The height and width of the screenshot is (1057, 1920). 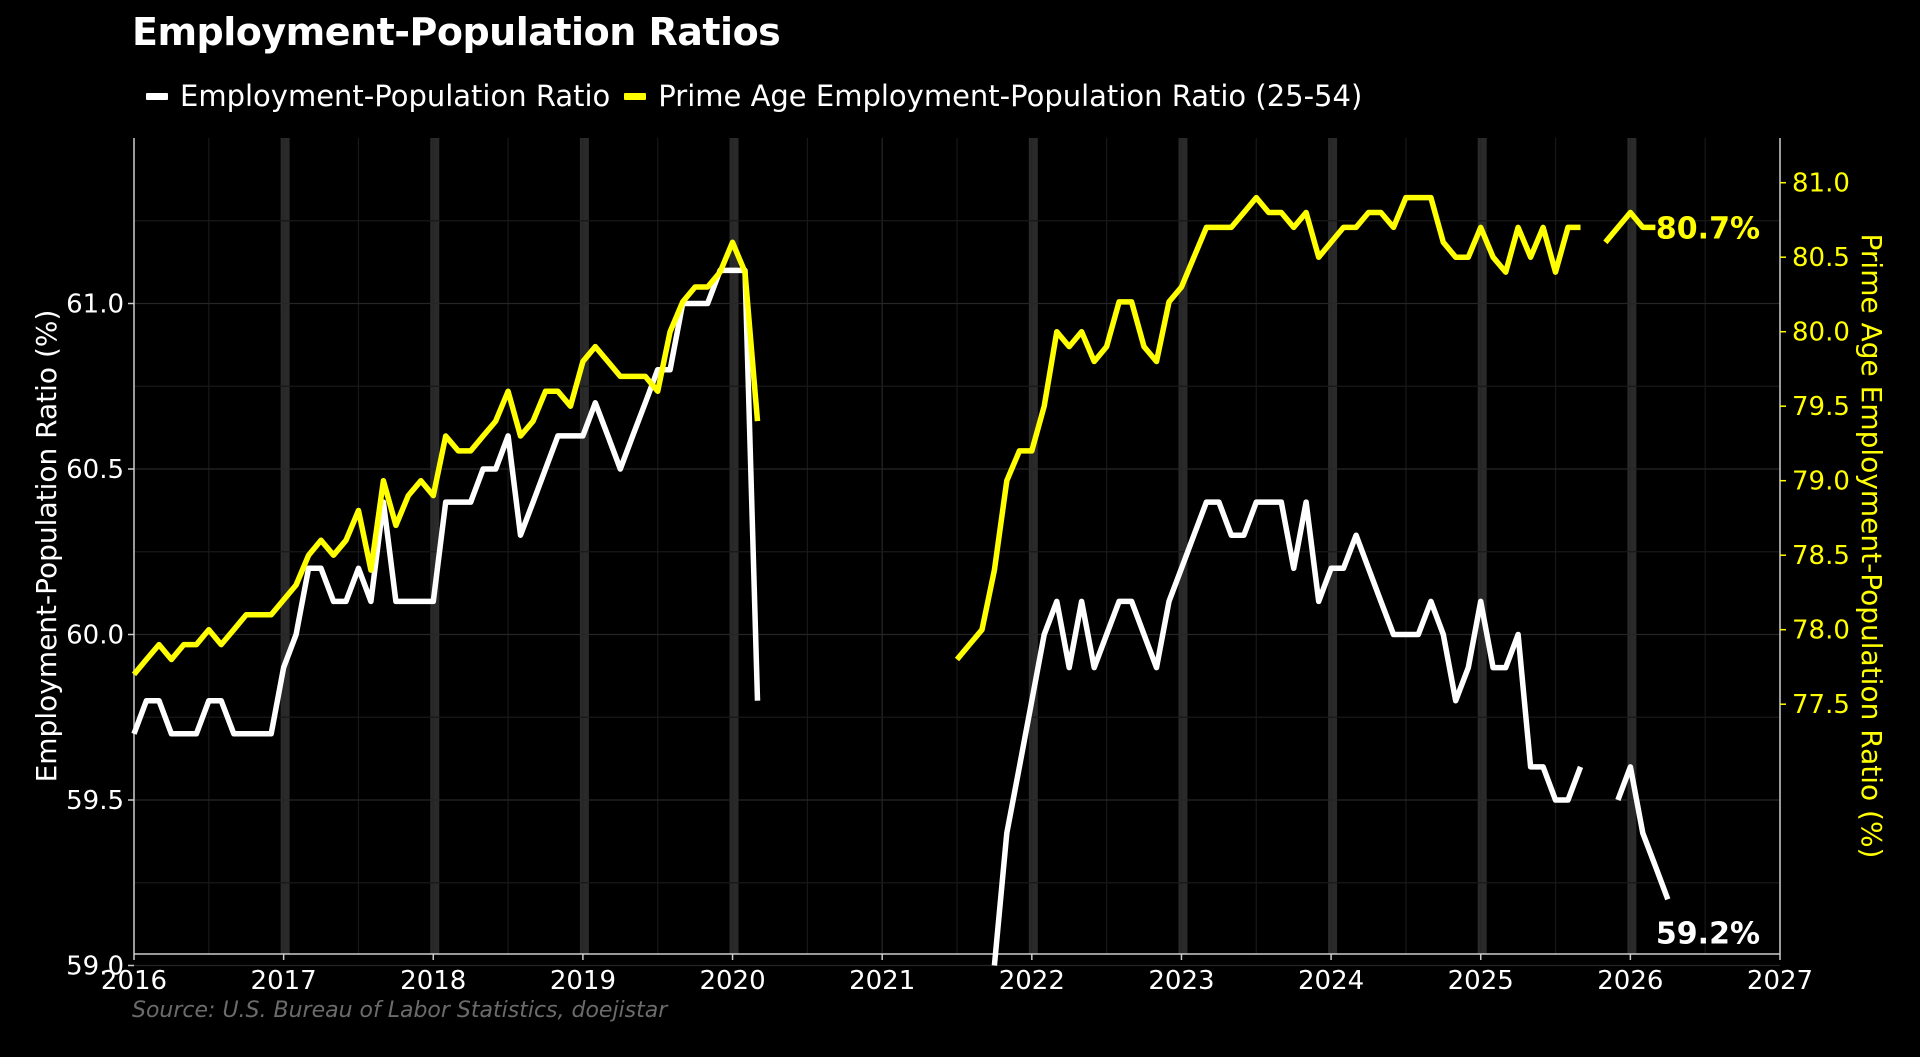 I want to click on chart-title: Employment-Population Ratios, so click(x=456, y=32).